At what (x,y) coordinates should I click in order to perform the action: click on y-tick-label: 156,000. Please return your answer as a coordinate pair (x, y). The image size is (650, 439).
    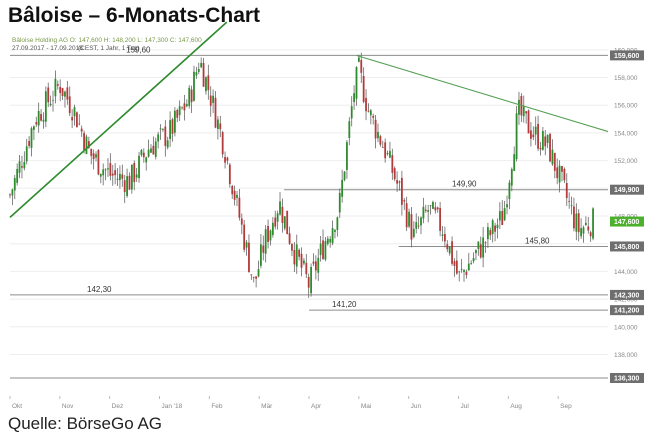
    Looking at the image, I should click on (626, 106).